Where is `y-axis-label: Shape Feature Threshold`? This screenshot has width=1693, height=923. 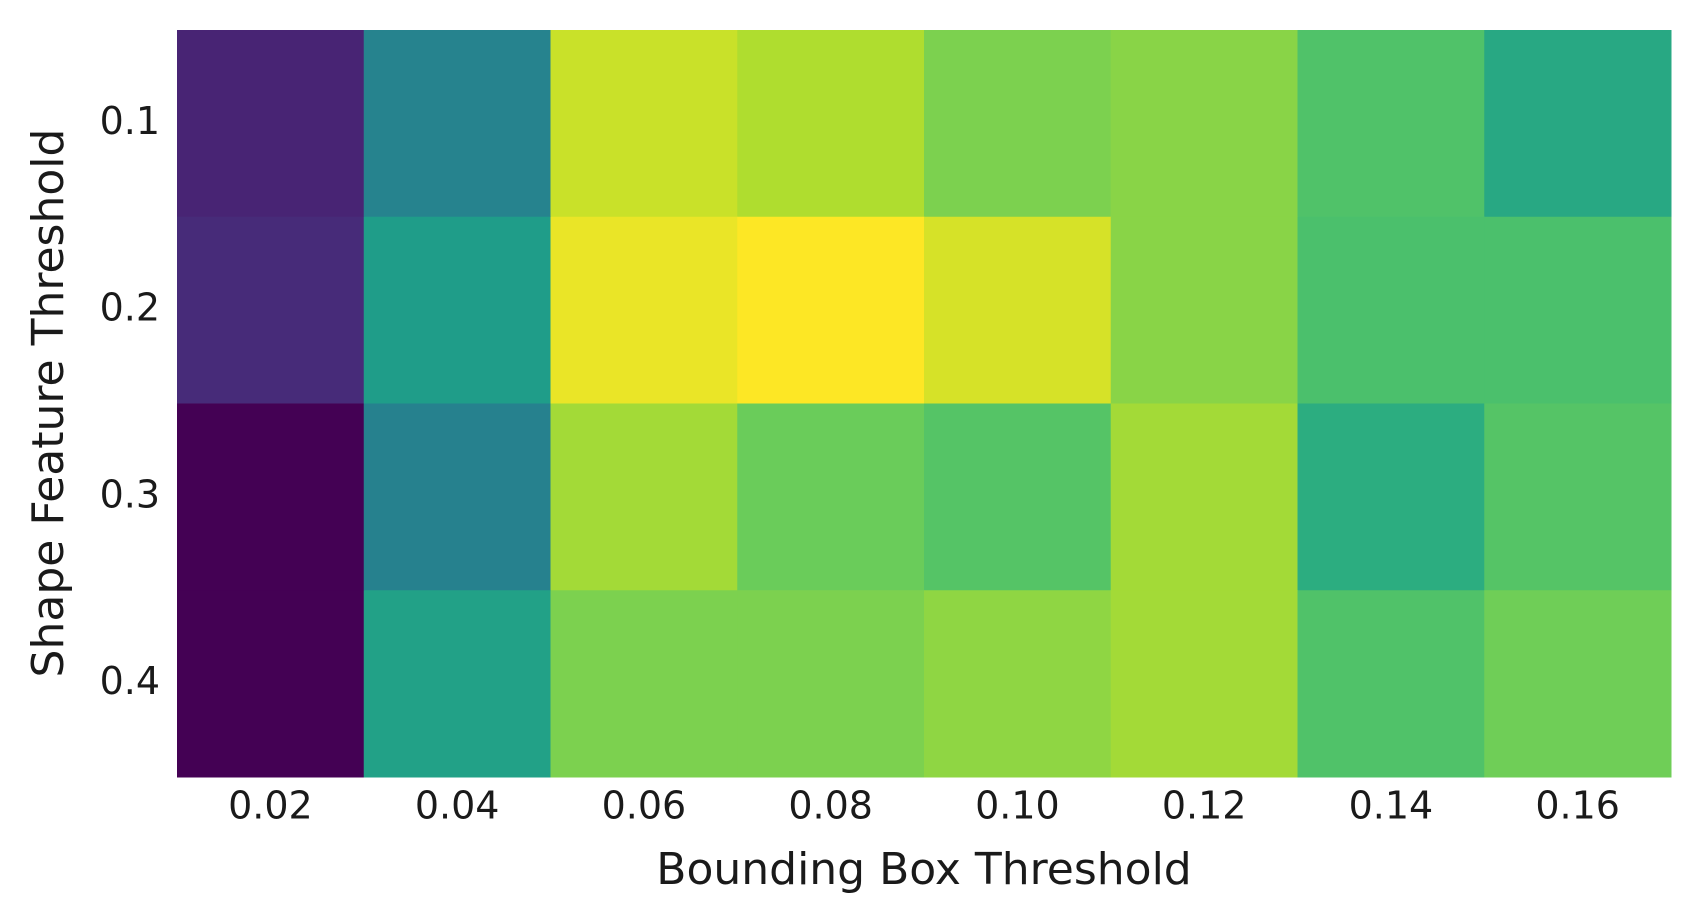
y-axis-label: Shape Feature Threshold is located at coordinates (48, 403).